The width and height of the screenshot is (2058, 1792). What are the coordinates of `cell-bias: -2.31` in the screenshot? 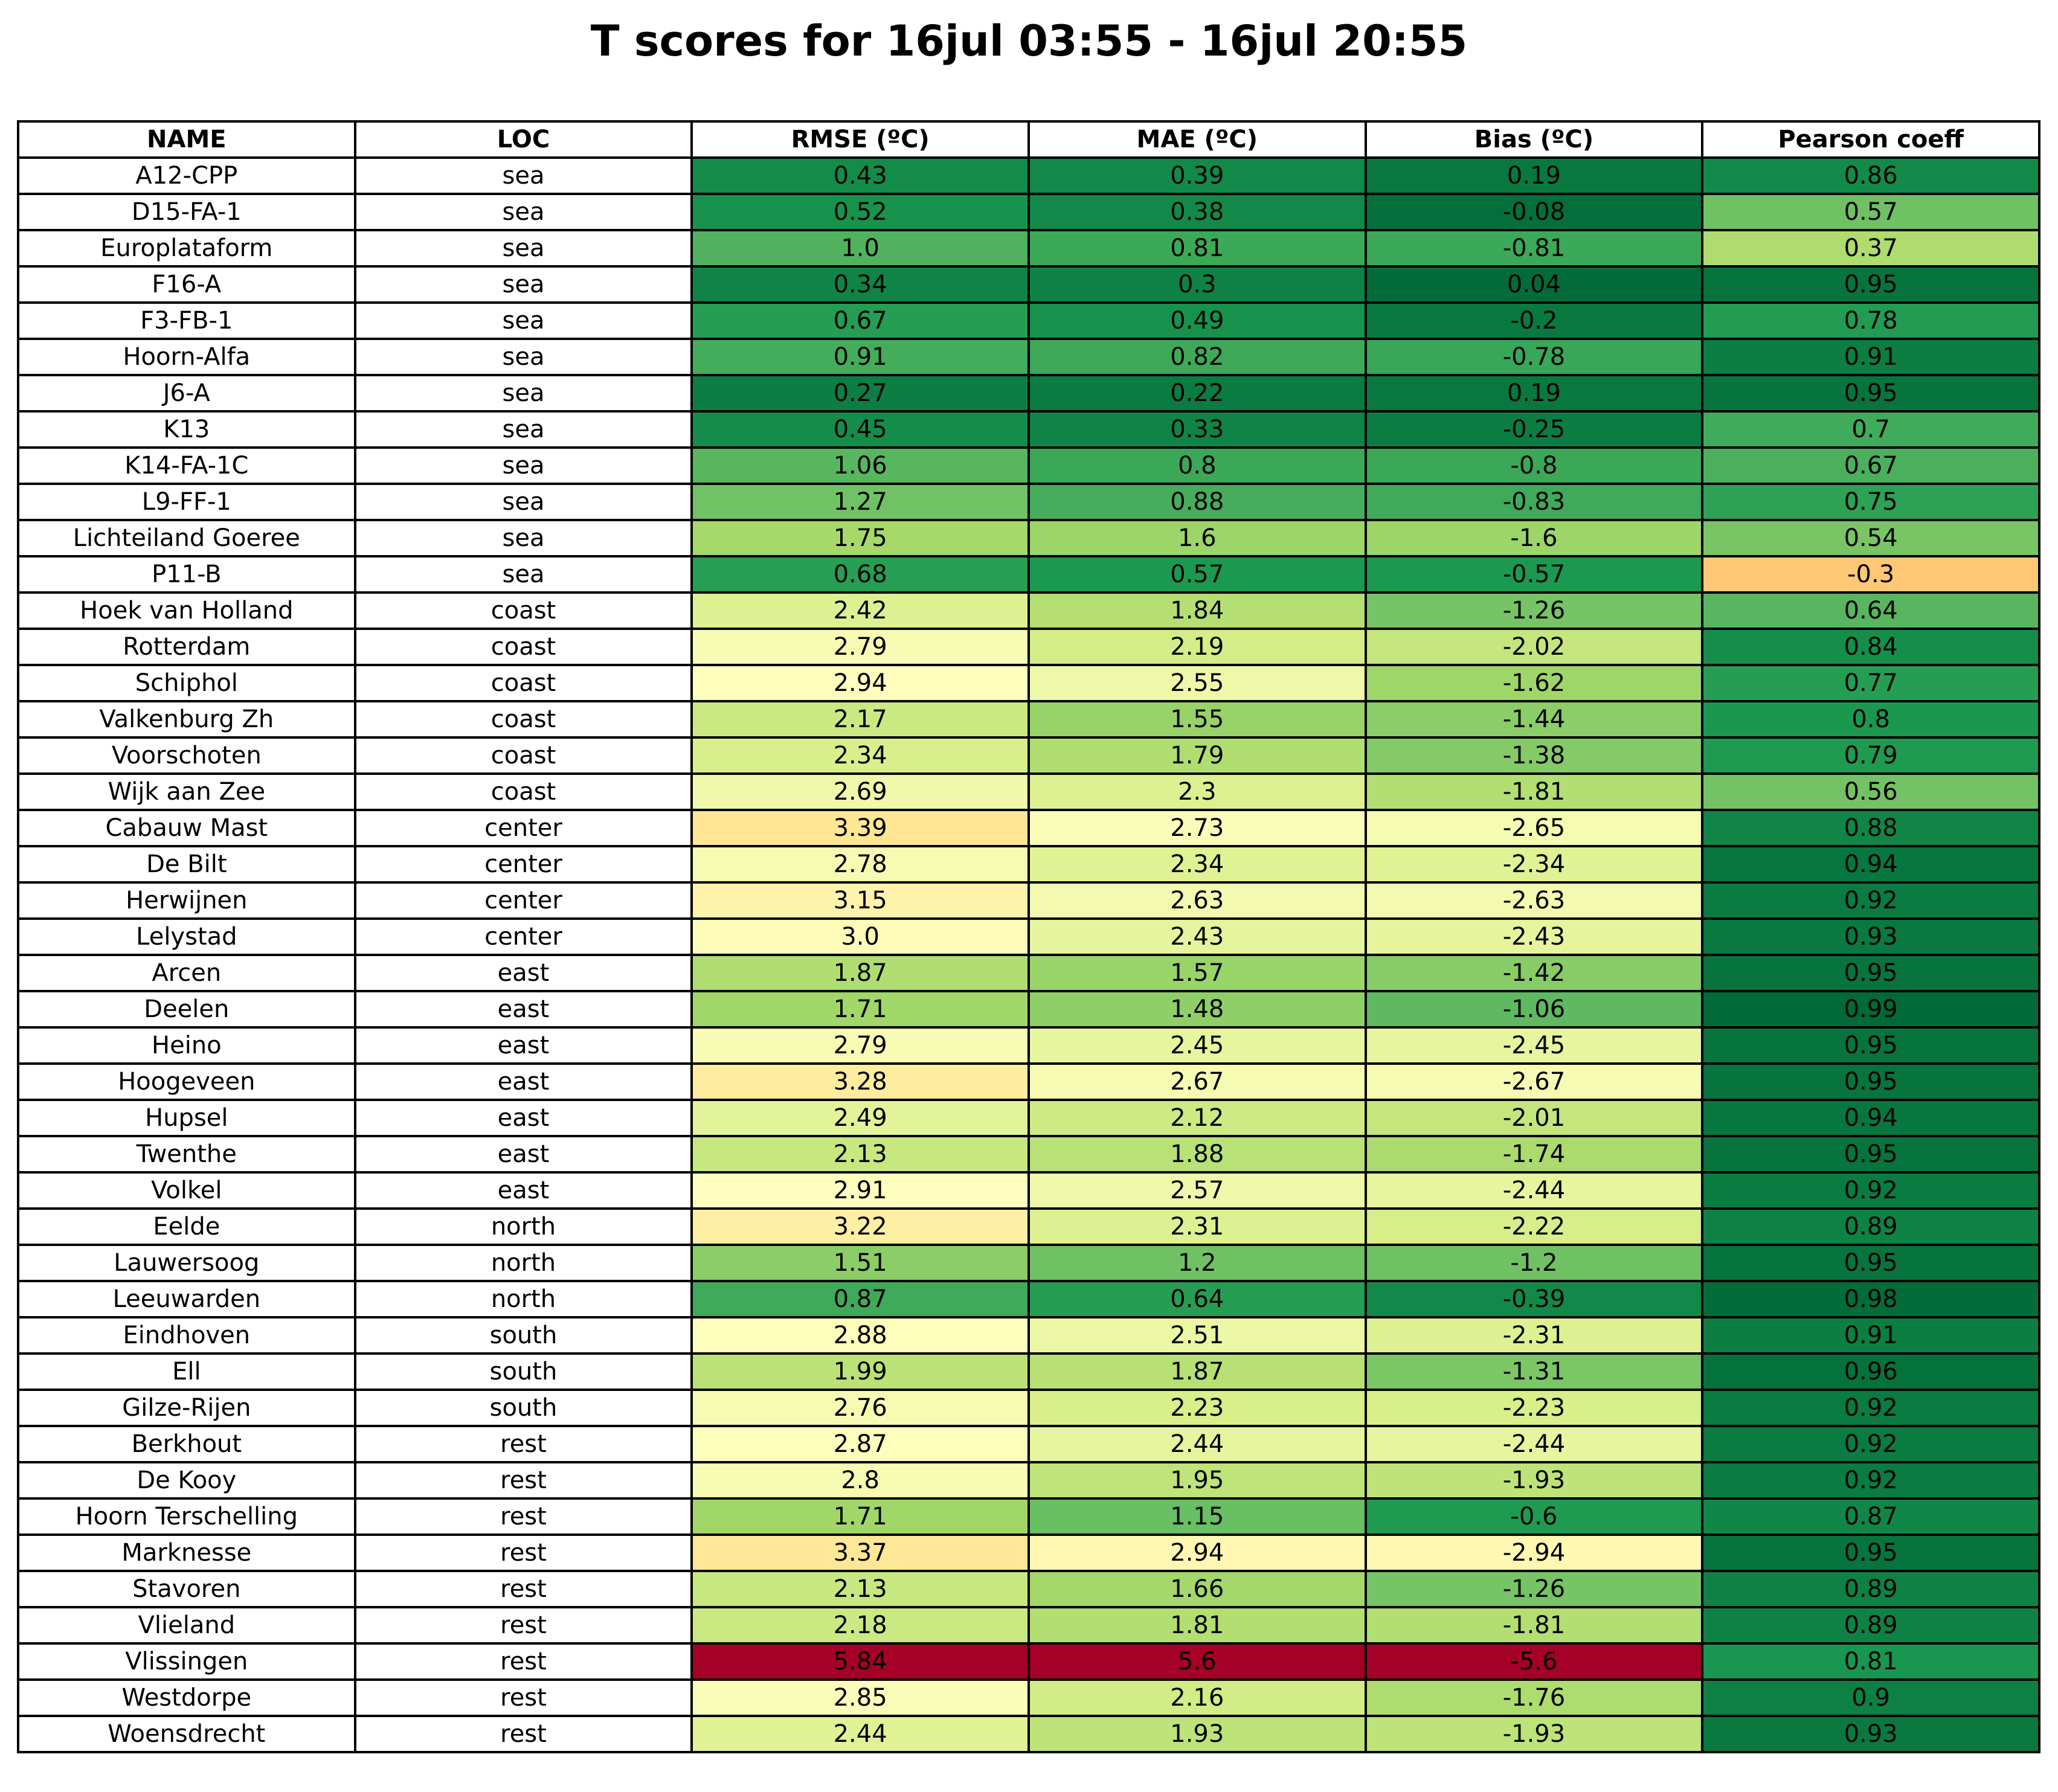 It's located at (1534, 1335).